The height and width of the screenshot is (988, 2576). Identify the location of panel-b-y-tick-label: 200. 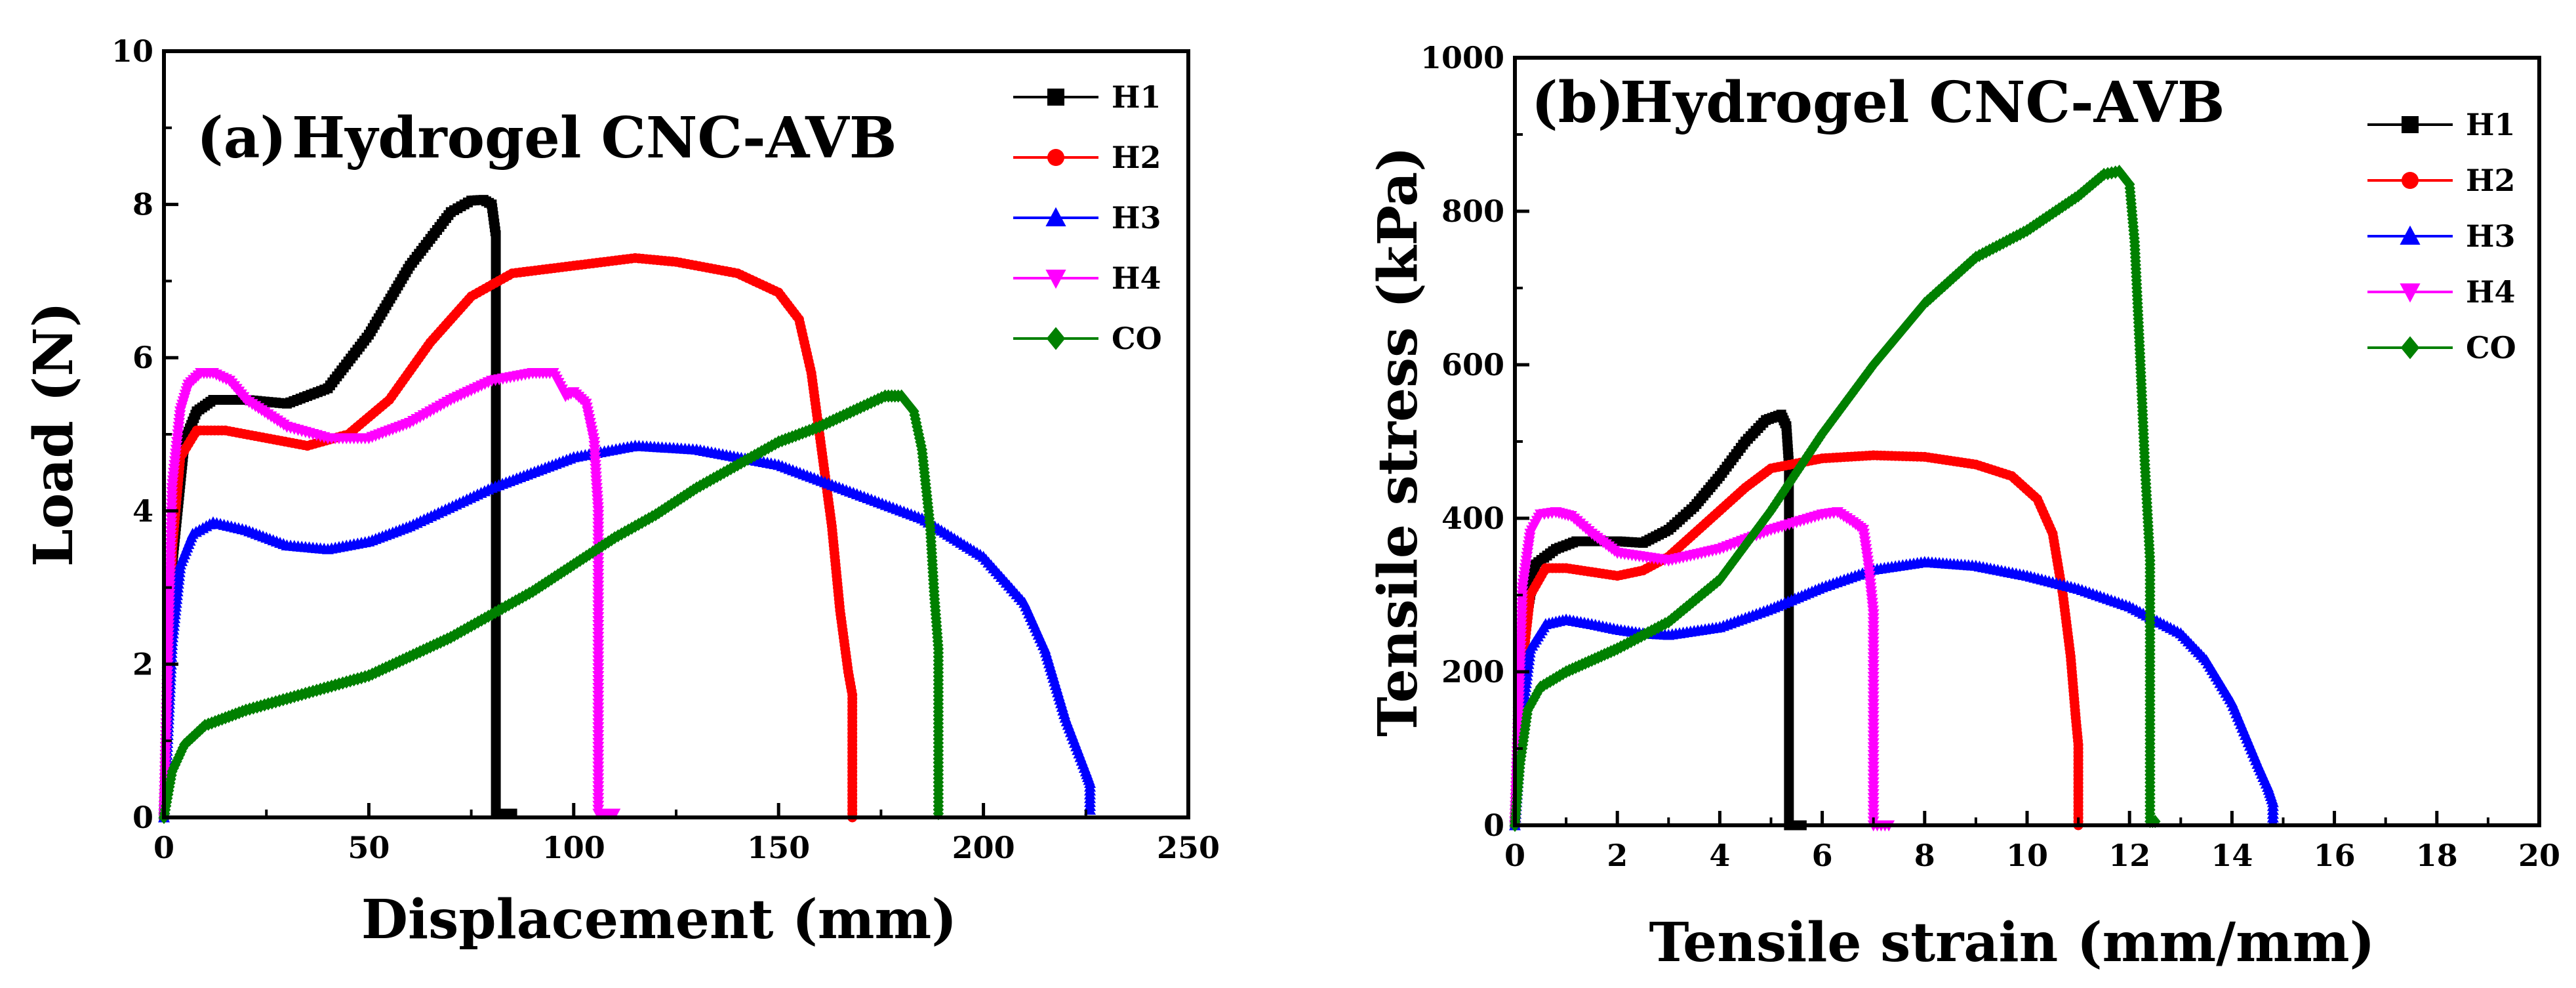
(1472, 672).